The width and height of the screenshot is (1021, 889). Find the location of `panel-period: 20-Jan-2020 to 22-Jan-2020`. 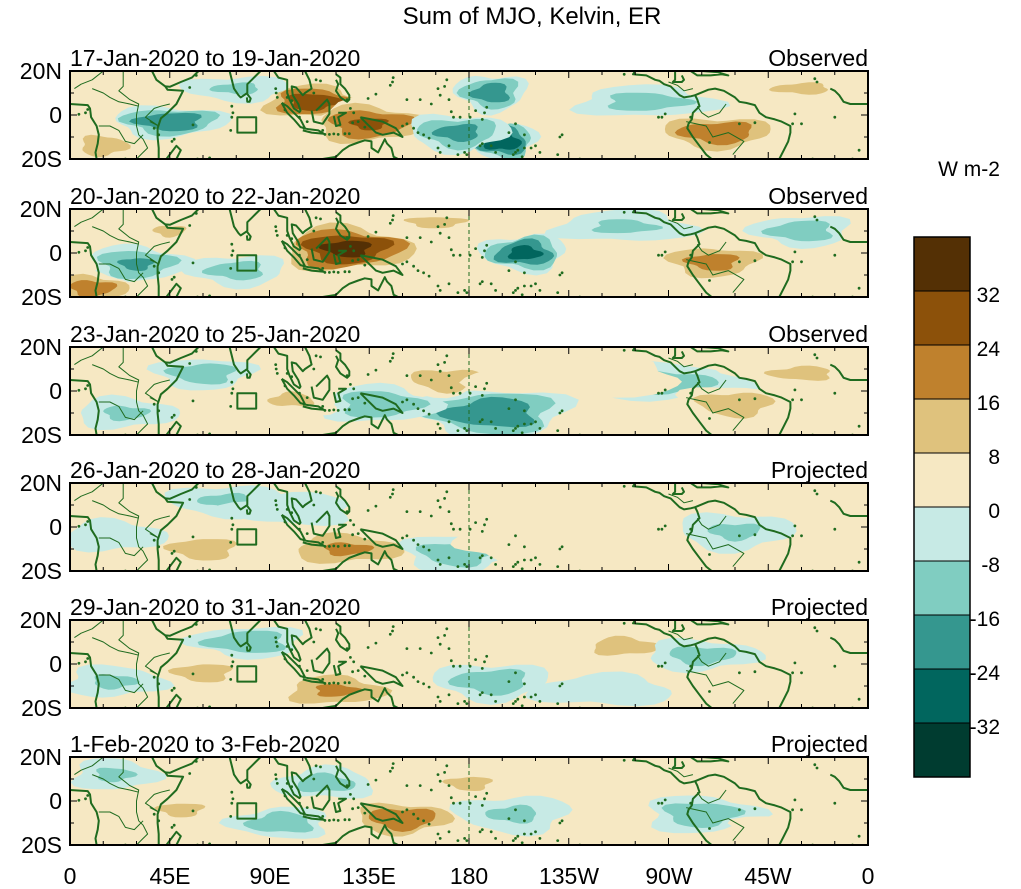

panel-period: 20-Jan-2020 to 22-Jan-2020 is located at coordinates (215, 196).